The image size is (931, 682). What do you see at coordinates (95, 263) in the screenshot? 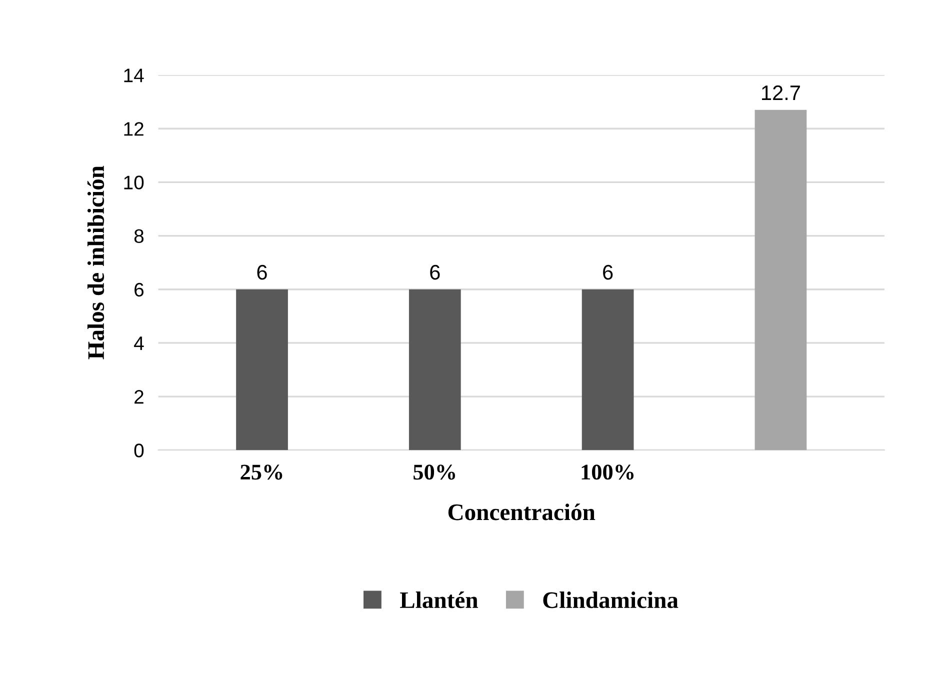
I see `y-axis-title: Halos de inhibición` at bounding box center [95, 263].